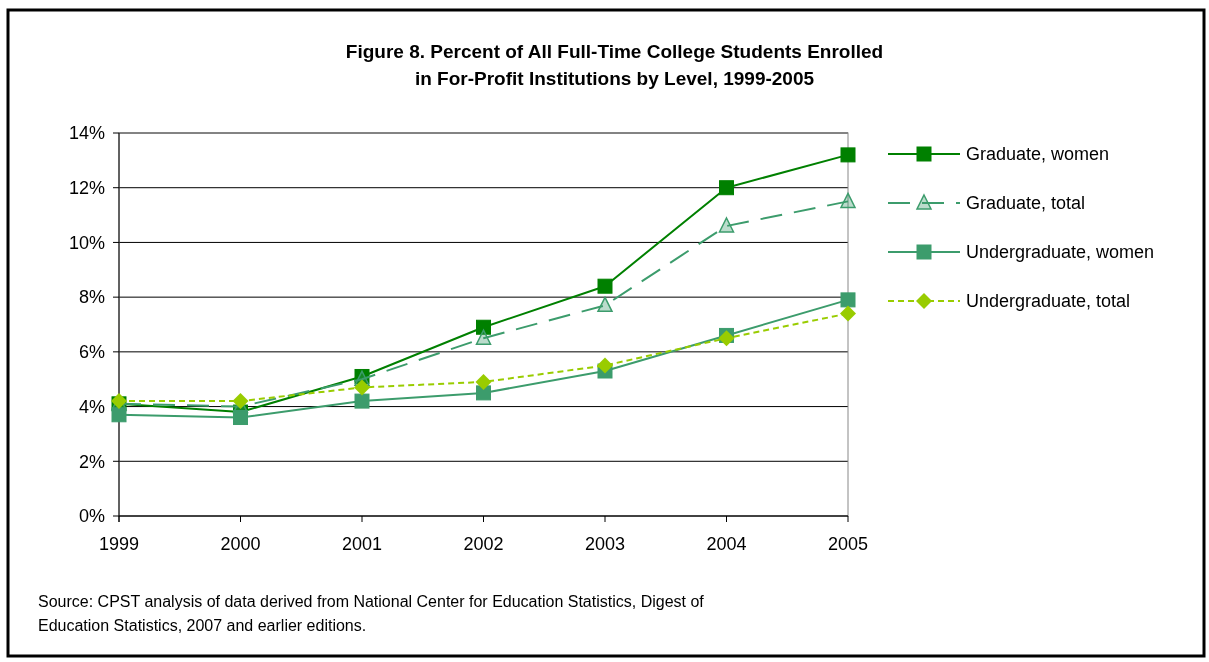 The height and width of the screenshot is (662, 1209). What do you see at coordinates (483, 544) in the screenshot?
I see `x-tick-label: 2002` at bounding box center [483, 544].